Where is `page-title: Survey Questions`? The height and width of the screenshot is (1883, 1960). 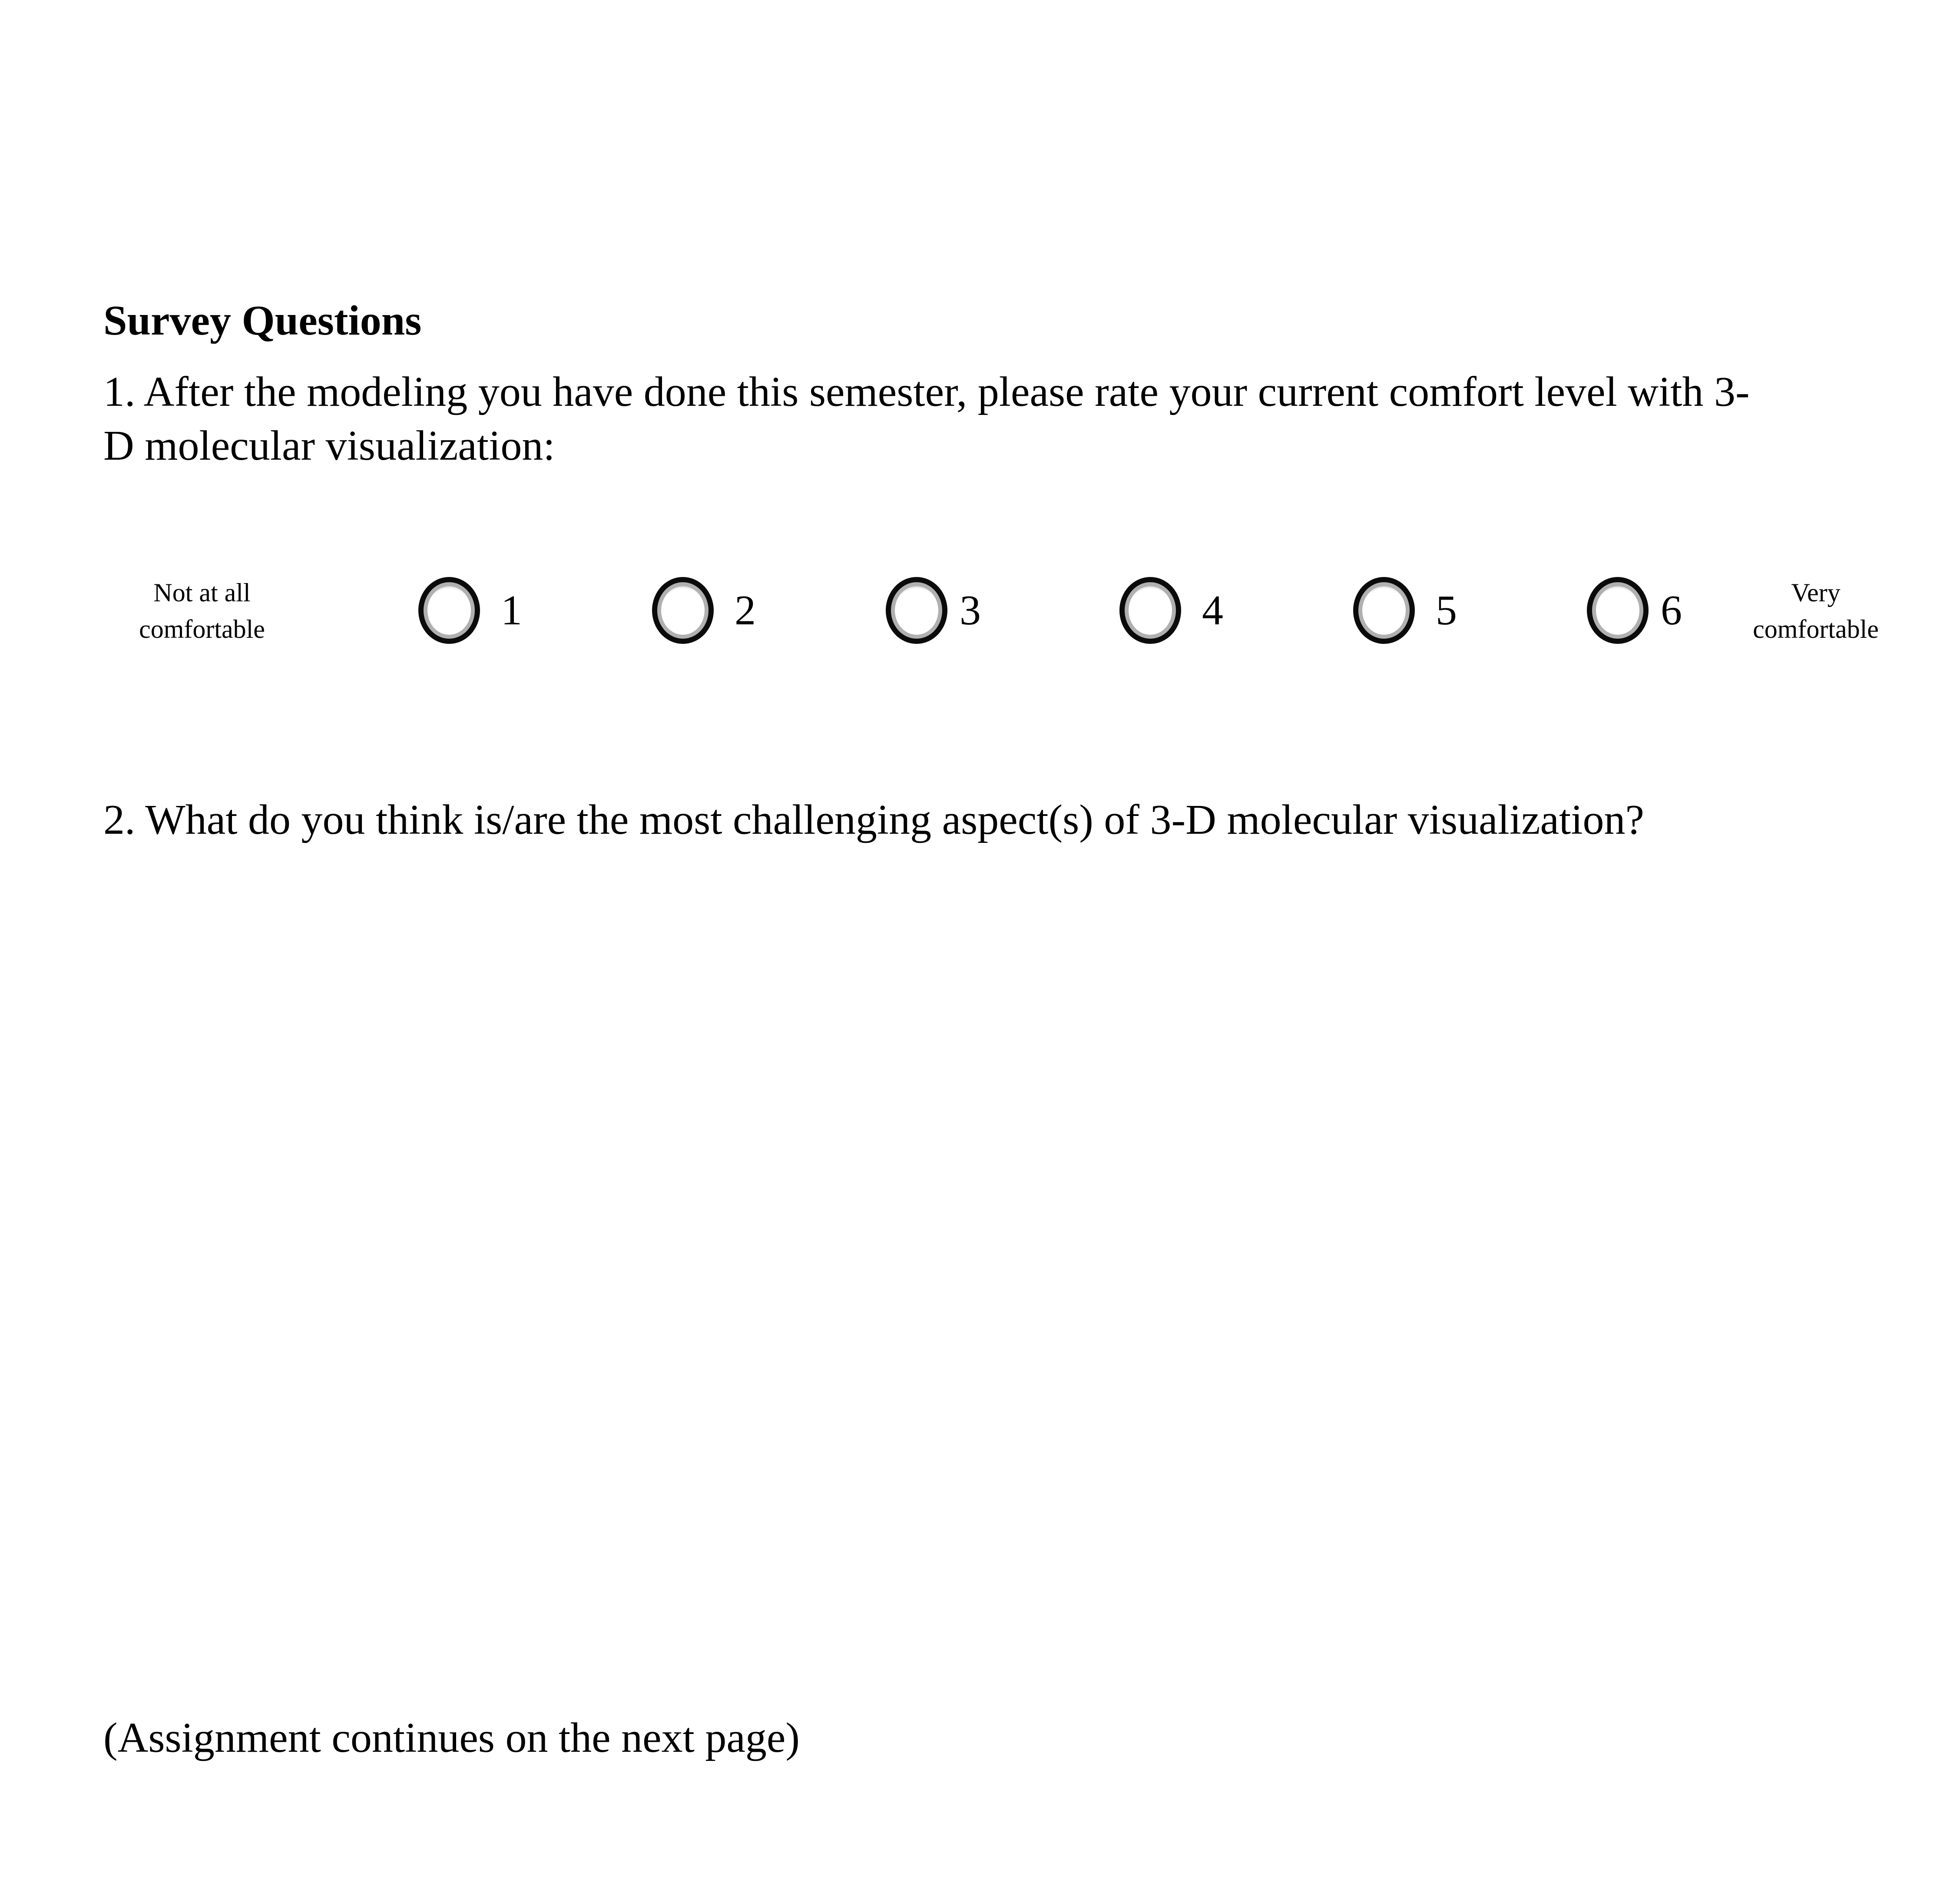 page-title: Survey Questions is located at coordinates (262, 320).